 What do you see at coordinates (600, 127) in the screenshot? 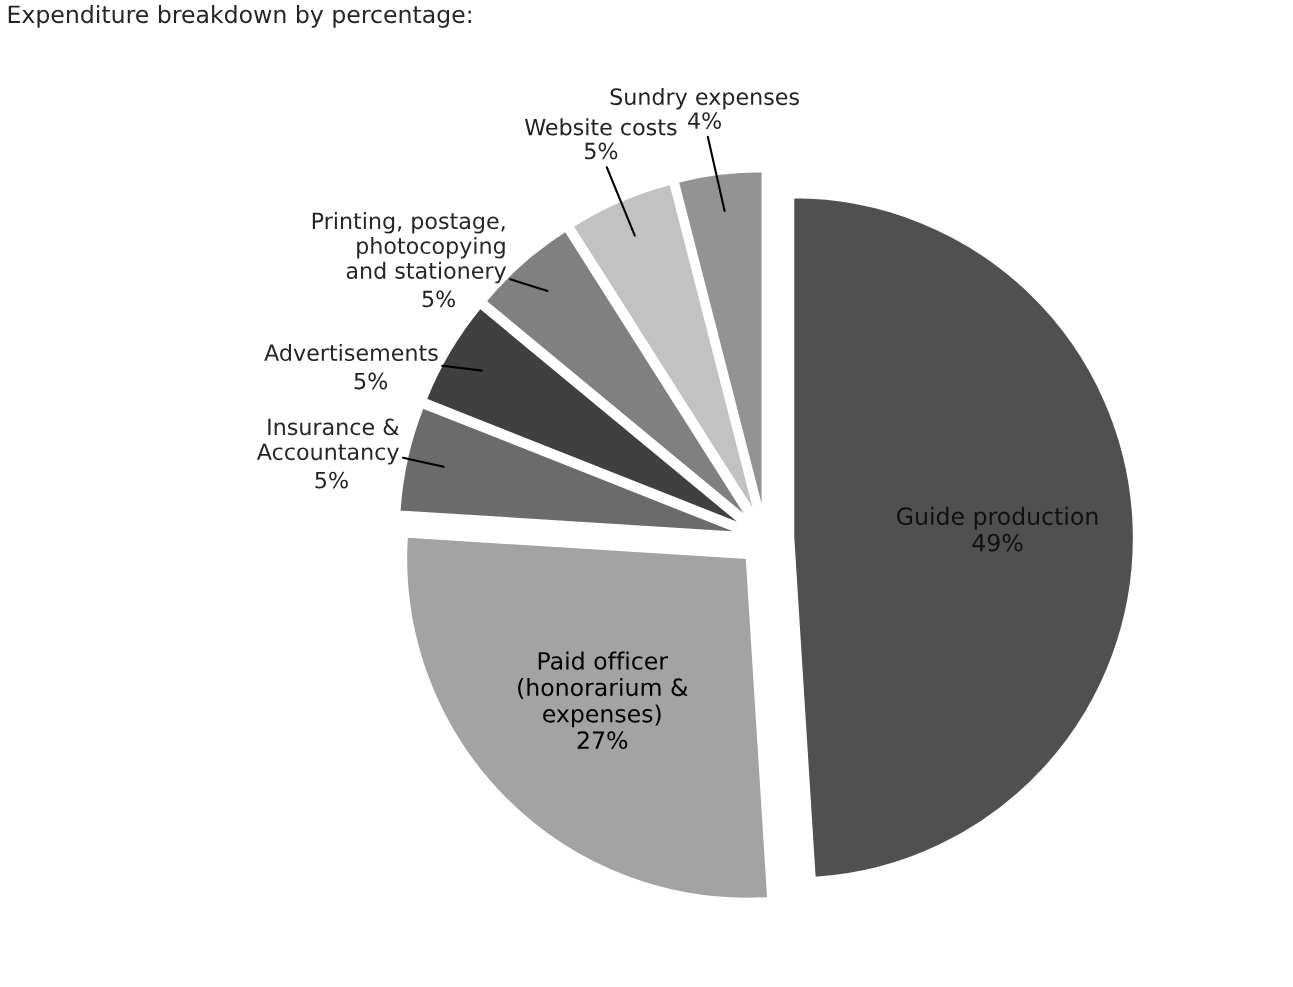
I see `slice-label: Website costs` at bounding box center [600, 127].